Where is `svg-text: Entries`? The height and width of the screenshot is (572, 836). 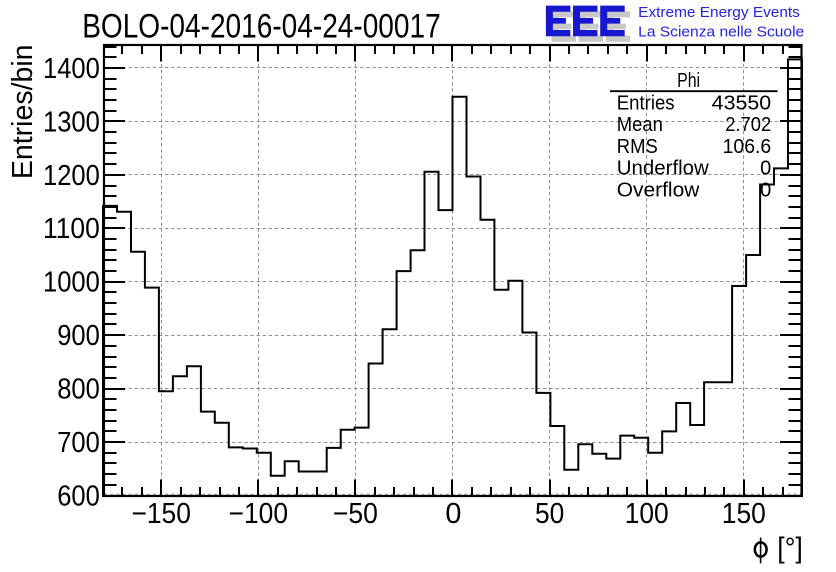
svg-text: Entries is located at coordinates (646, 104).